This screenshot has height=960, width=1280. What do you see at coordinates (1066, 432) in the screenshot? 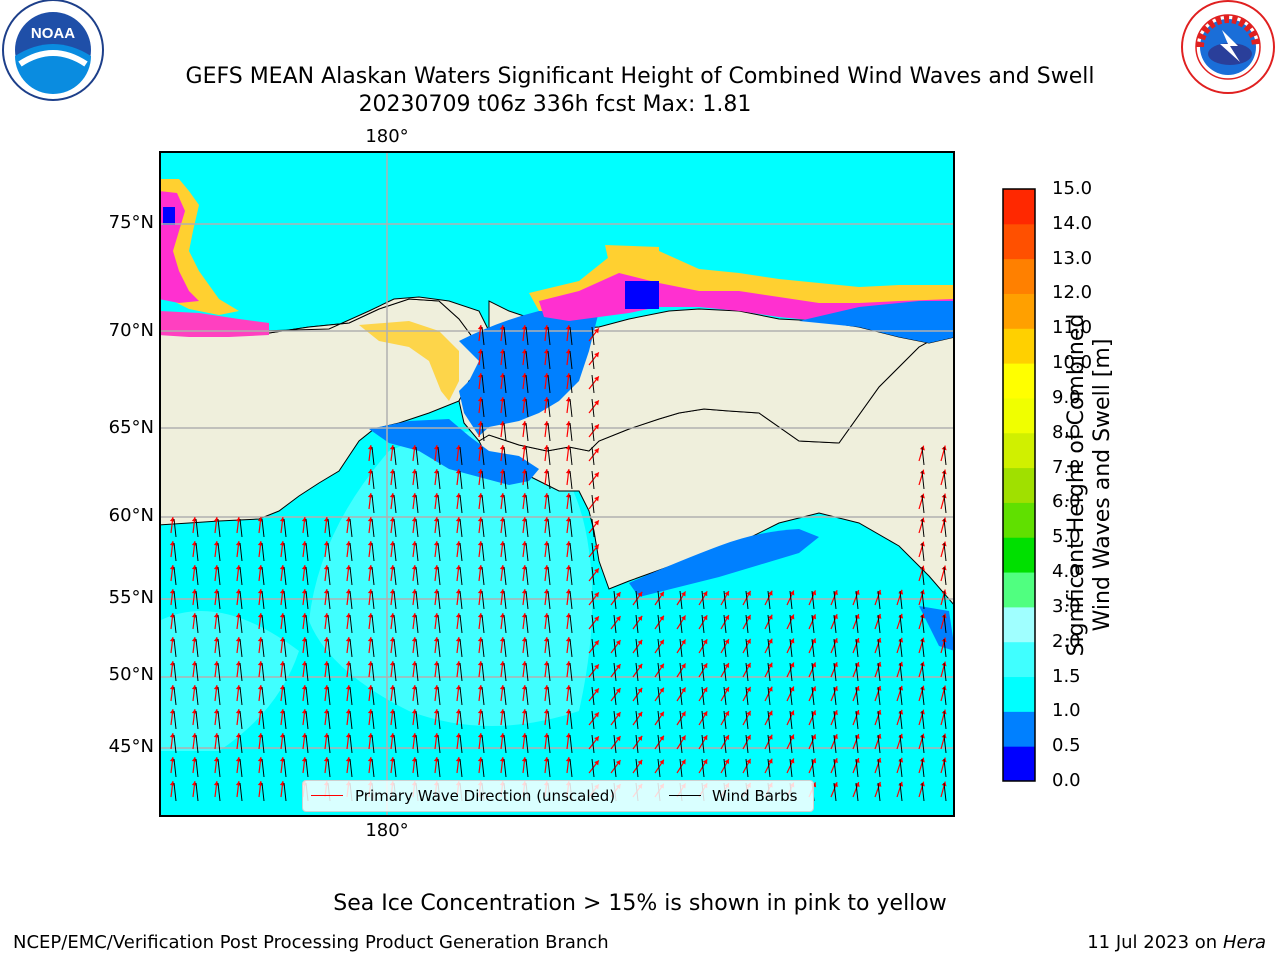
I see `colorbar-tick-label: 8.0` at bounding box center [1066, 432].